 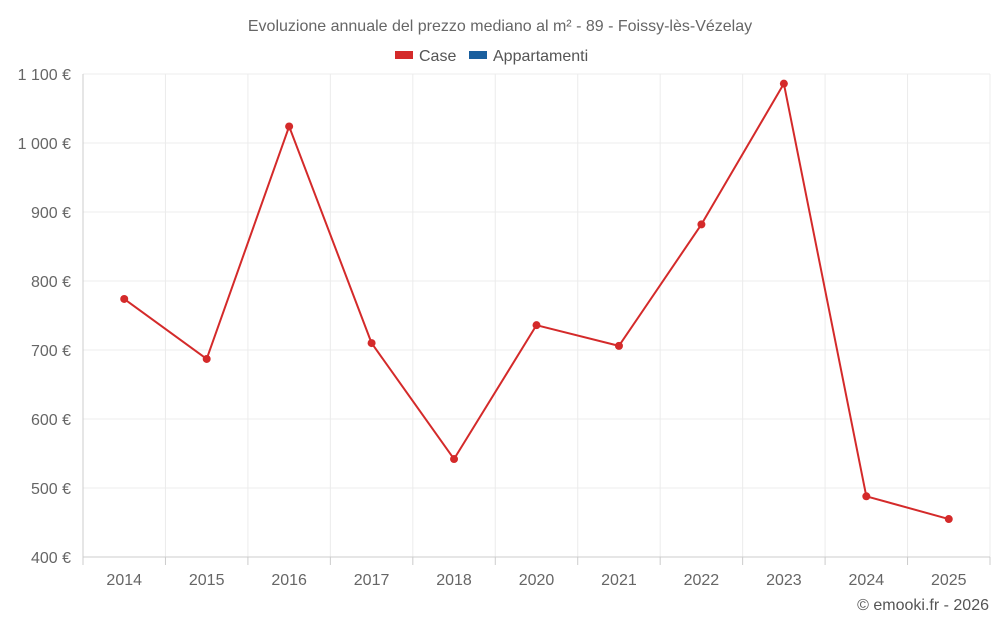 What do you see at coordinates (51, 489) in the screenshot?
I see `y-tick-label: 500 €` at bounding box center [51, 489].